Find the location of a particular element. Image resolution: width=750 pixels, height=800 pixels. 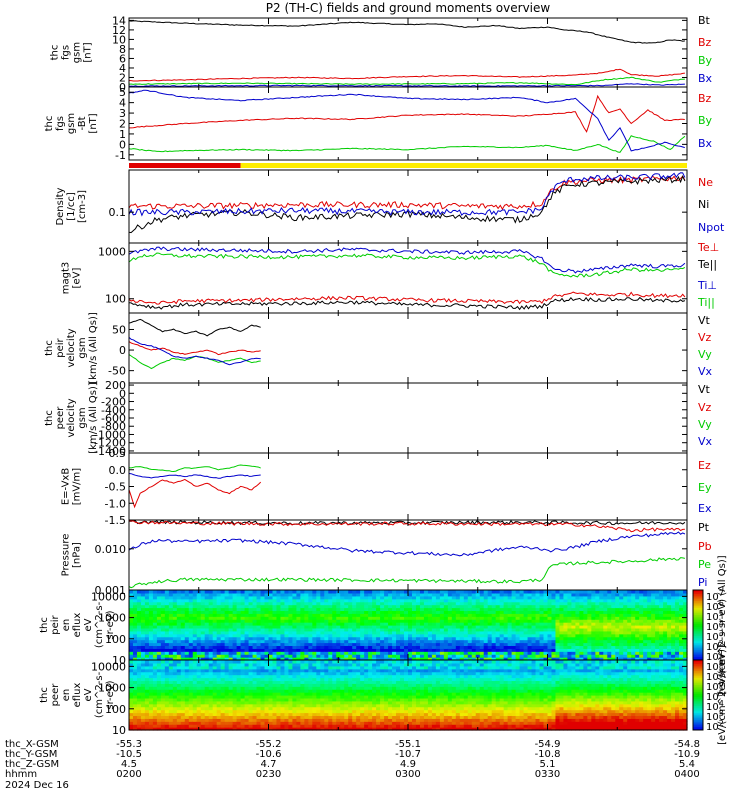

series-line-By is located at coordinates (406, 81).